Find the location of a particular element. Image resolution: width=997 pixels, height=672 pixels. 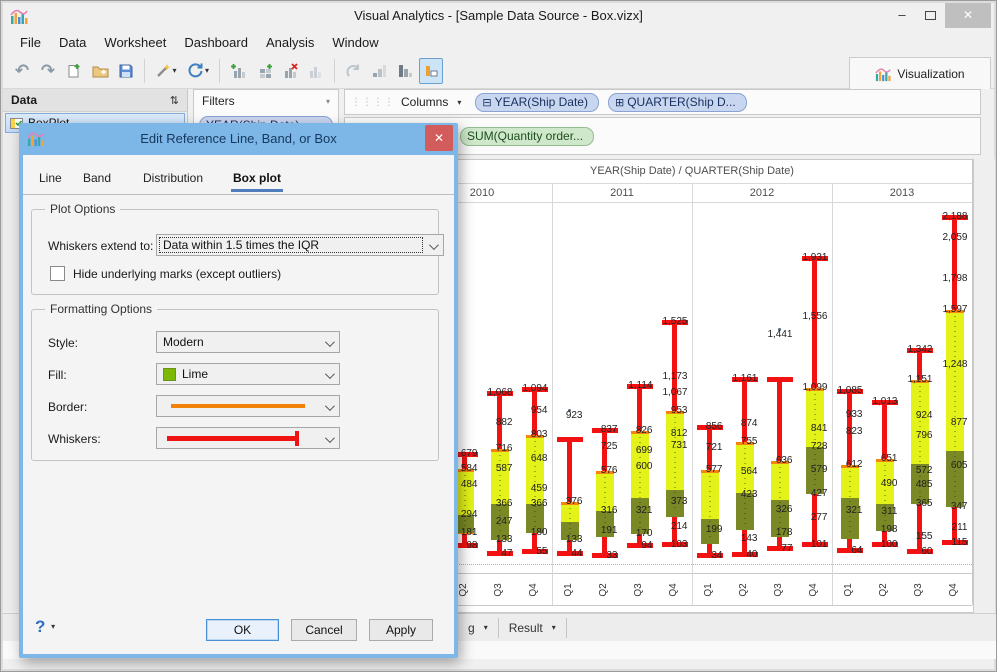

close-button: ✕ is located at coordinates (968, 15).